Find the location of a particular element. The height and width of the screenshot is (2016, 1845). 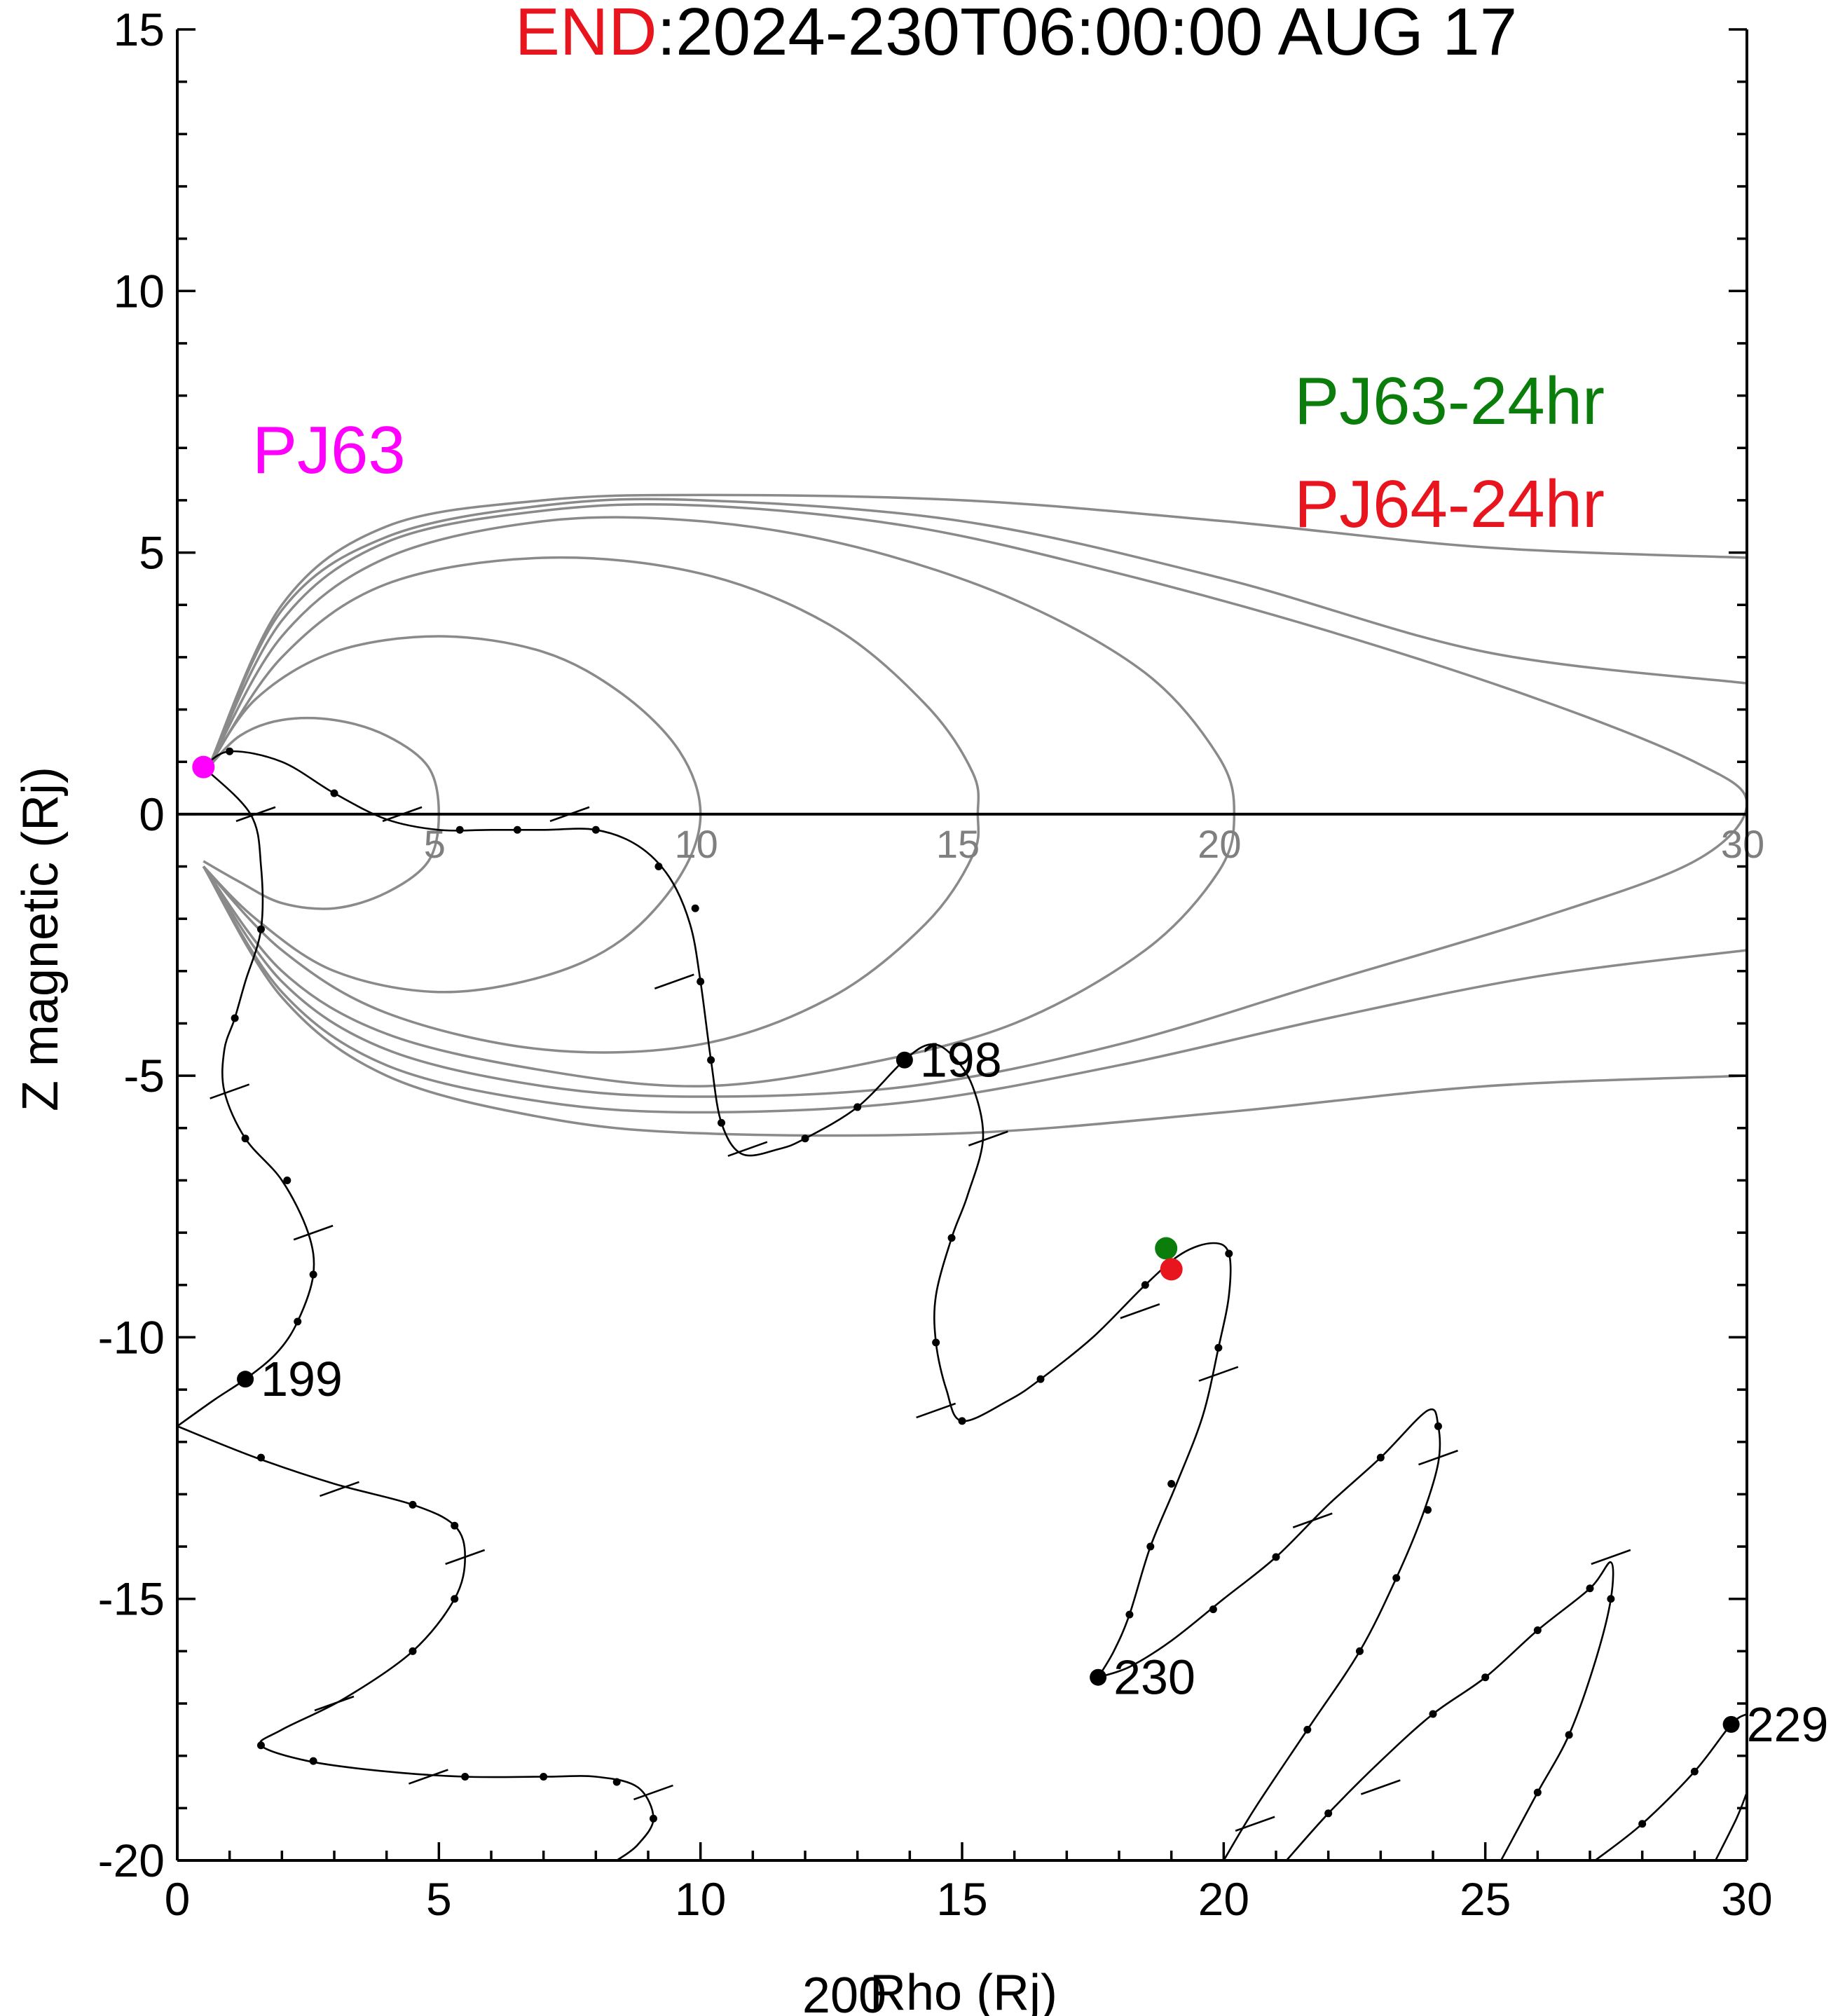

field-line-label: 30 is located at coordinates (1742, 844).